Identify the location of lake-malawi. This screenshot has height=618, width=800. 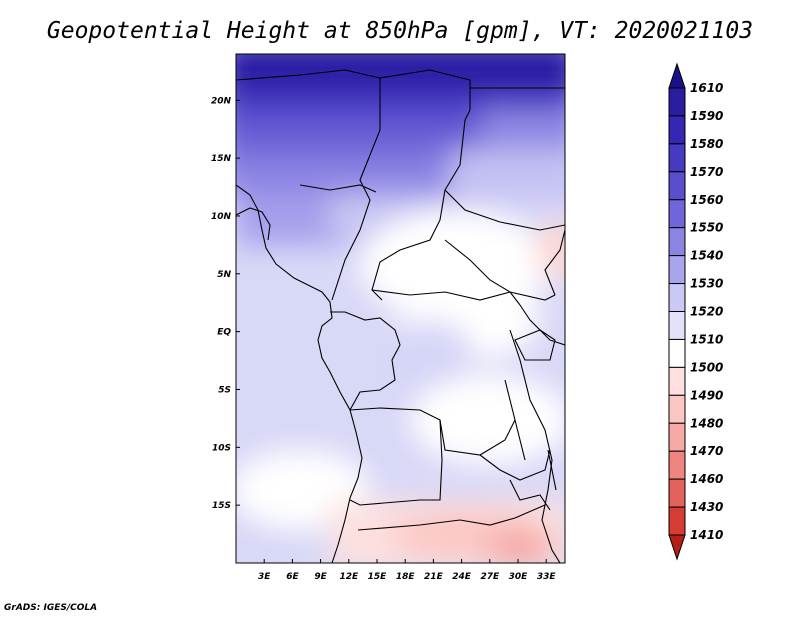
(552, 470).